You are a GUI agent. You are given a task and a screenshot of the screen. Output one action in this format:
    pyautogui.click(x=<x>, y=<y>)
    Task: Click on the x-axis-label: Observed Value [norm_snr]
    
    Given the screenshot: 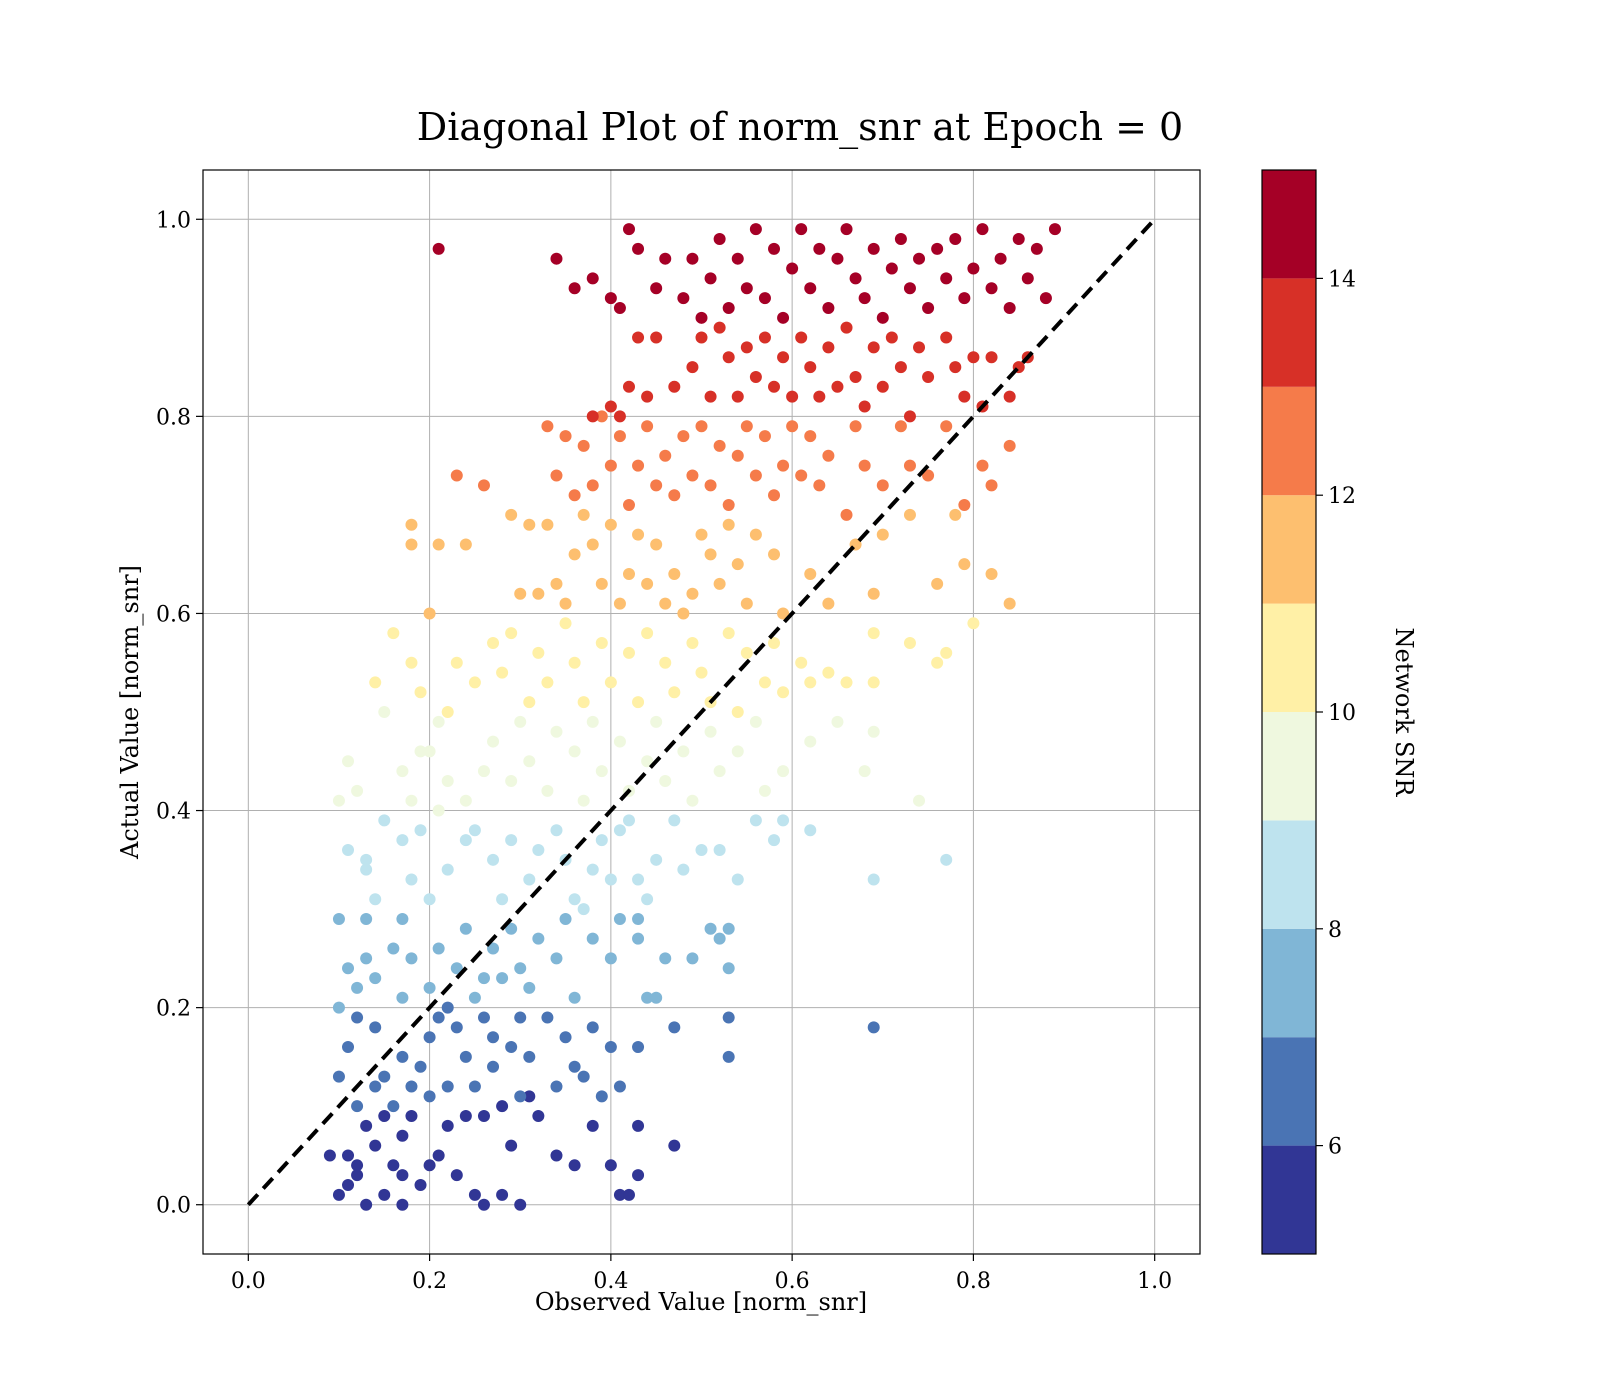 What is the action you would take?
    pyautogui.click(x=701, y=1302)
    